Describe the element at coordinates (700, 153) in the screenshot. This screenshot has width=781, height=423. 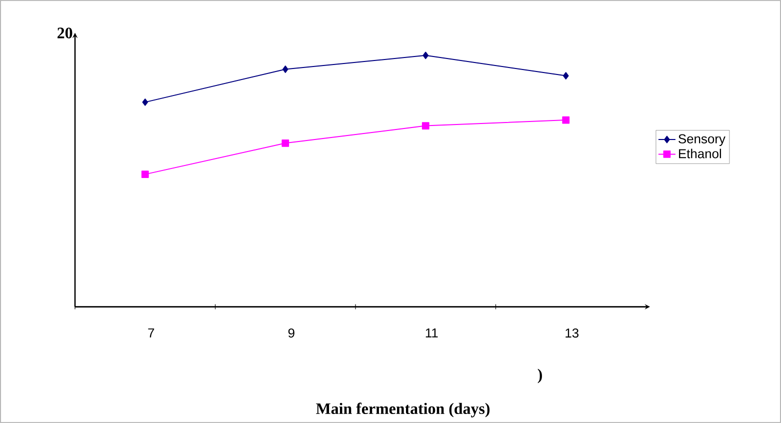
I see `legend-label: Ethanol` at that location.